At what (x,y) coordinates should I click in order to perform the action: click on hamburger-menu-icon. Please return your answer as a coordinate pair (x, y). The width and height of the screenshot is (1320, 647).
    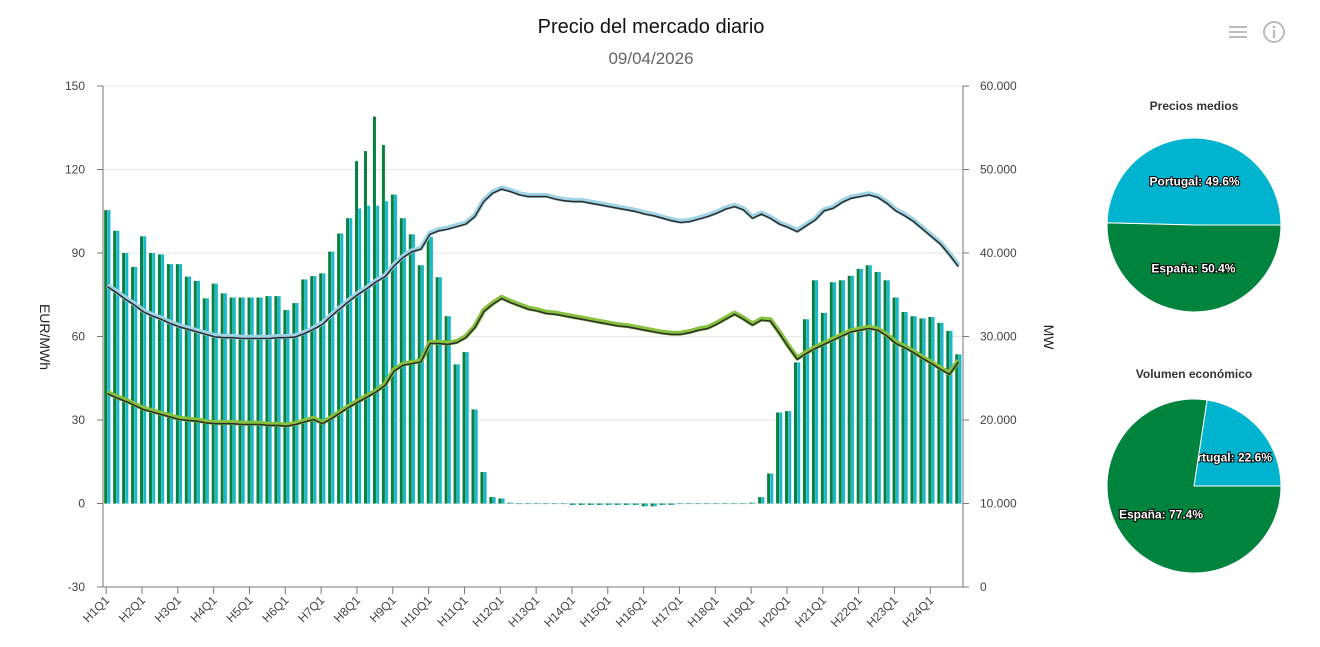
    Looking at the image, I should click on (1238, 32).